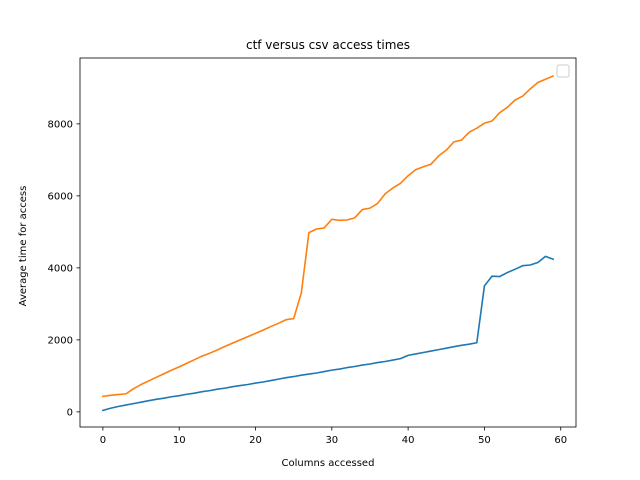  I want to click on x-axis-ticks: 0 10 20 30 40 50 60, so click(333, 436).